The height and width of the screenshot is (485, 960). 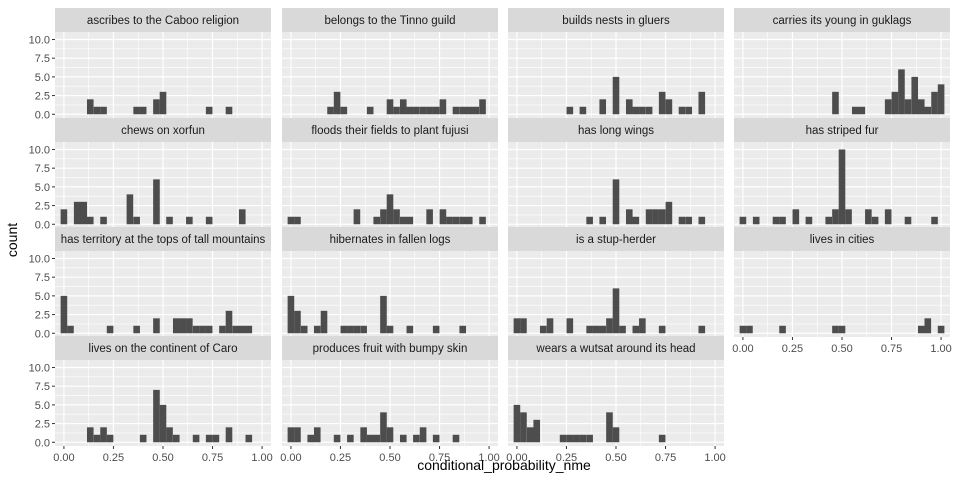 What do you see at coordinates (390, 349) in the screenshot?
I see `facet-title: produces fruit with bumpy skin` at bounding box center [390, 349].